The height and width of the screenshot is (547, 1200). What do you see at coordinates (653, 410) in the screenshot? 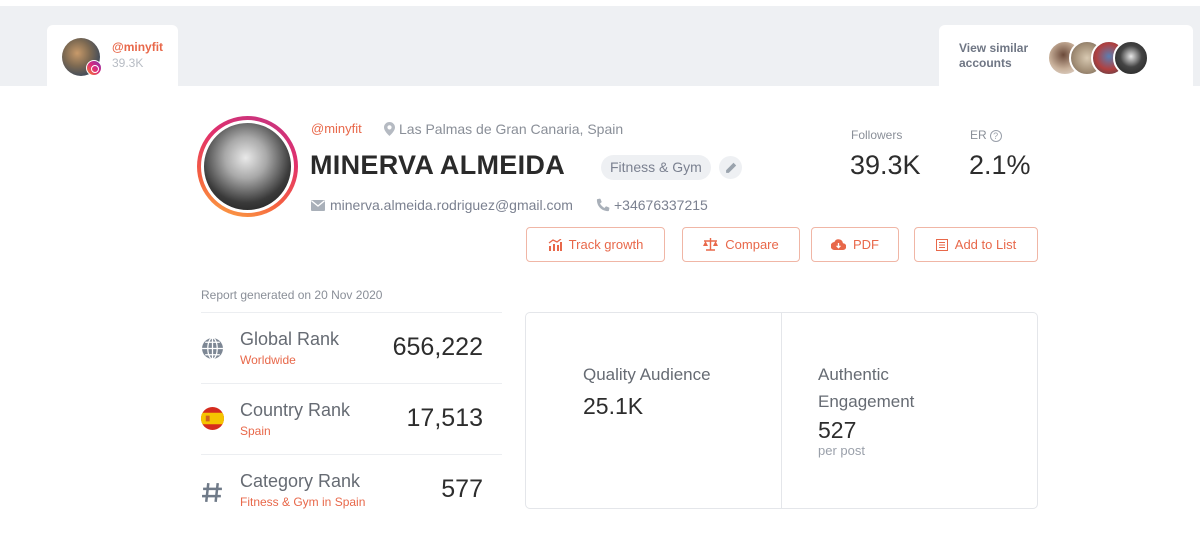
I see `quality-audience-metric: Quality Audience 25.1K` at bounding box center [653, 410].